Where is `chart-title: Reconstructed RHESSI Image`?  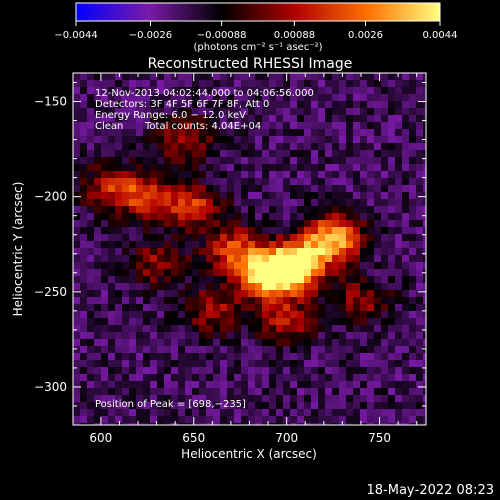 chart-title: Reconstructed RHESSI Image is located at coordinates (250, 64).